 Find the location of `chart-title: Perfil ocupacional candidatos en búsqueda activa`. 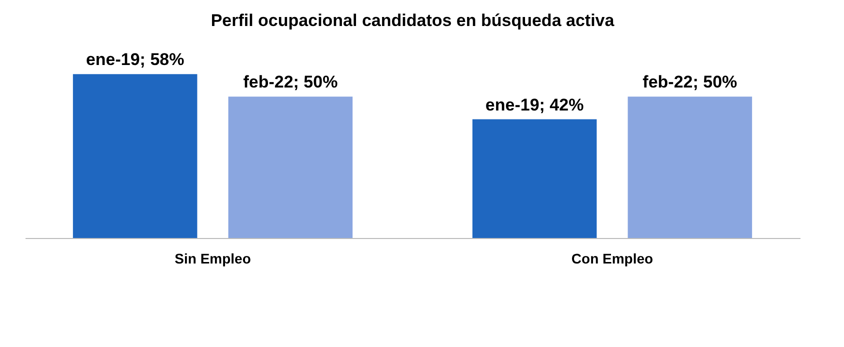

chart-title: Perfil ocupacional candidatos en búsqueda activa is located at coordinates (412, 20).